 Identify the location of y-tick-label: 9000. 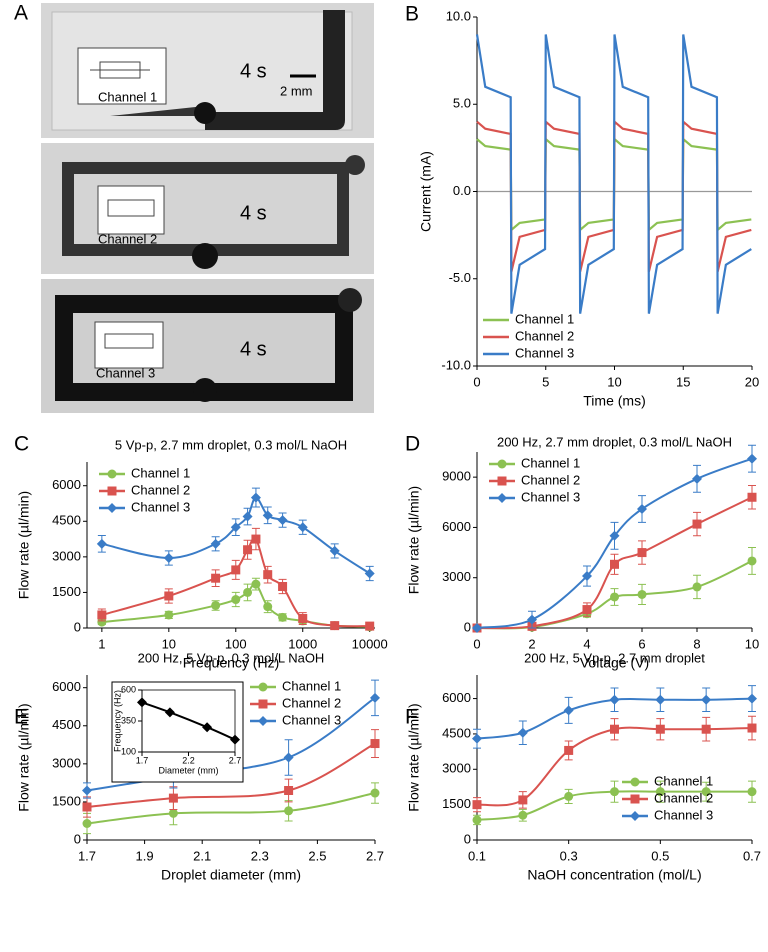
(456, 476).